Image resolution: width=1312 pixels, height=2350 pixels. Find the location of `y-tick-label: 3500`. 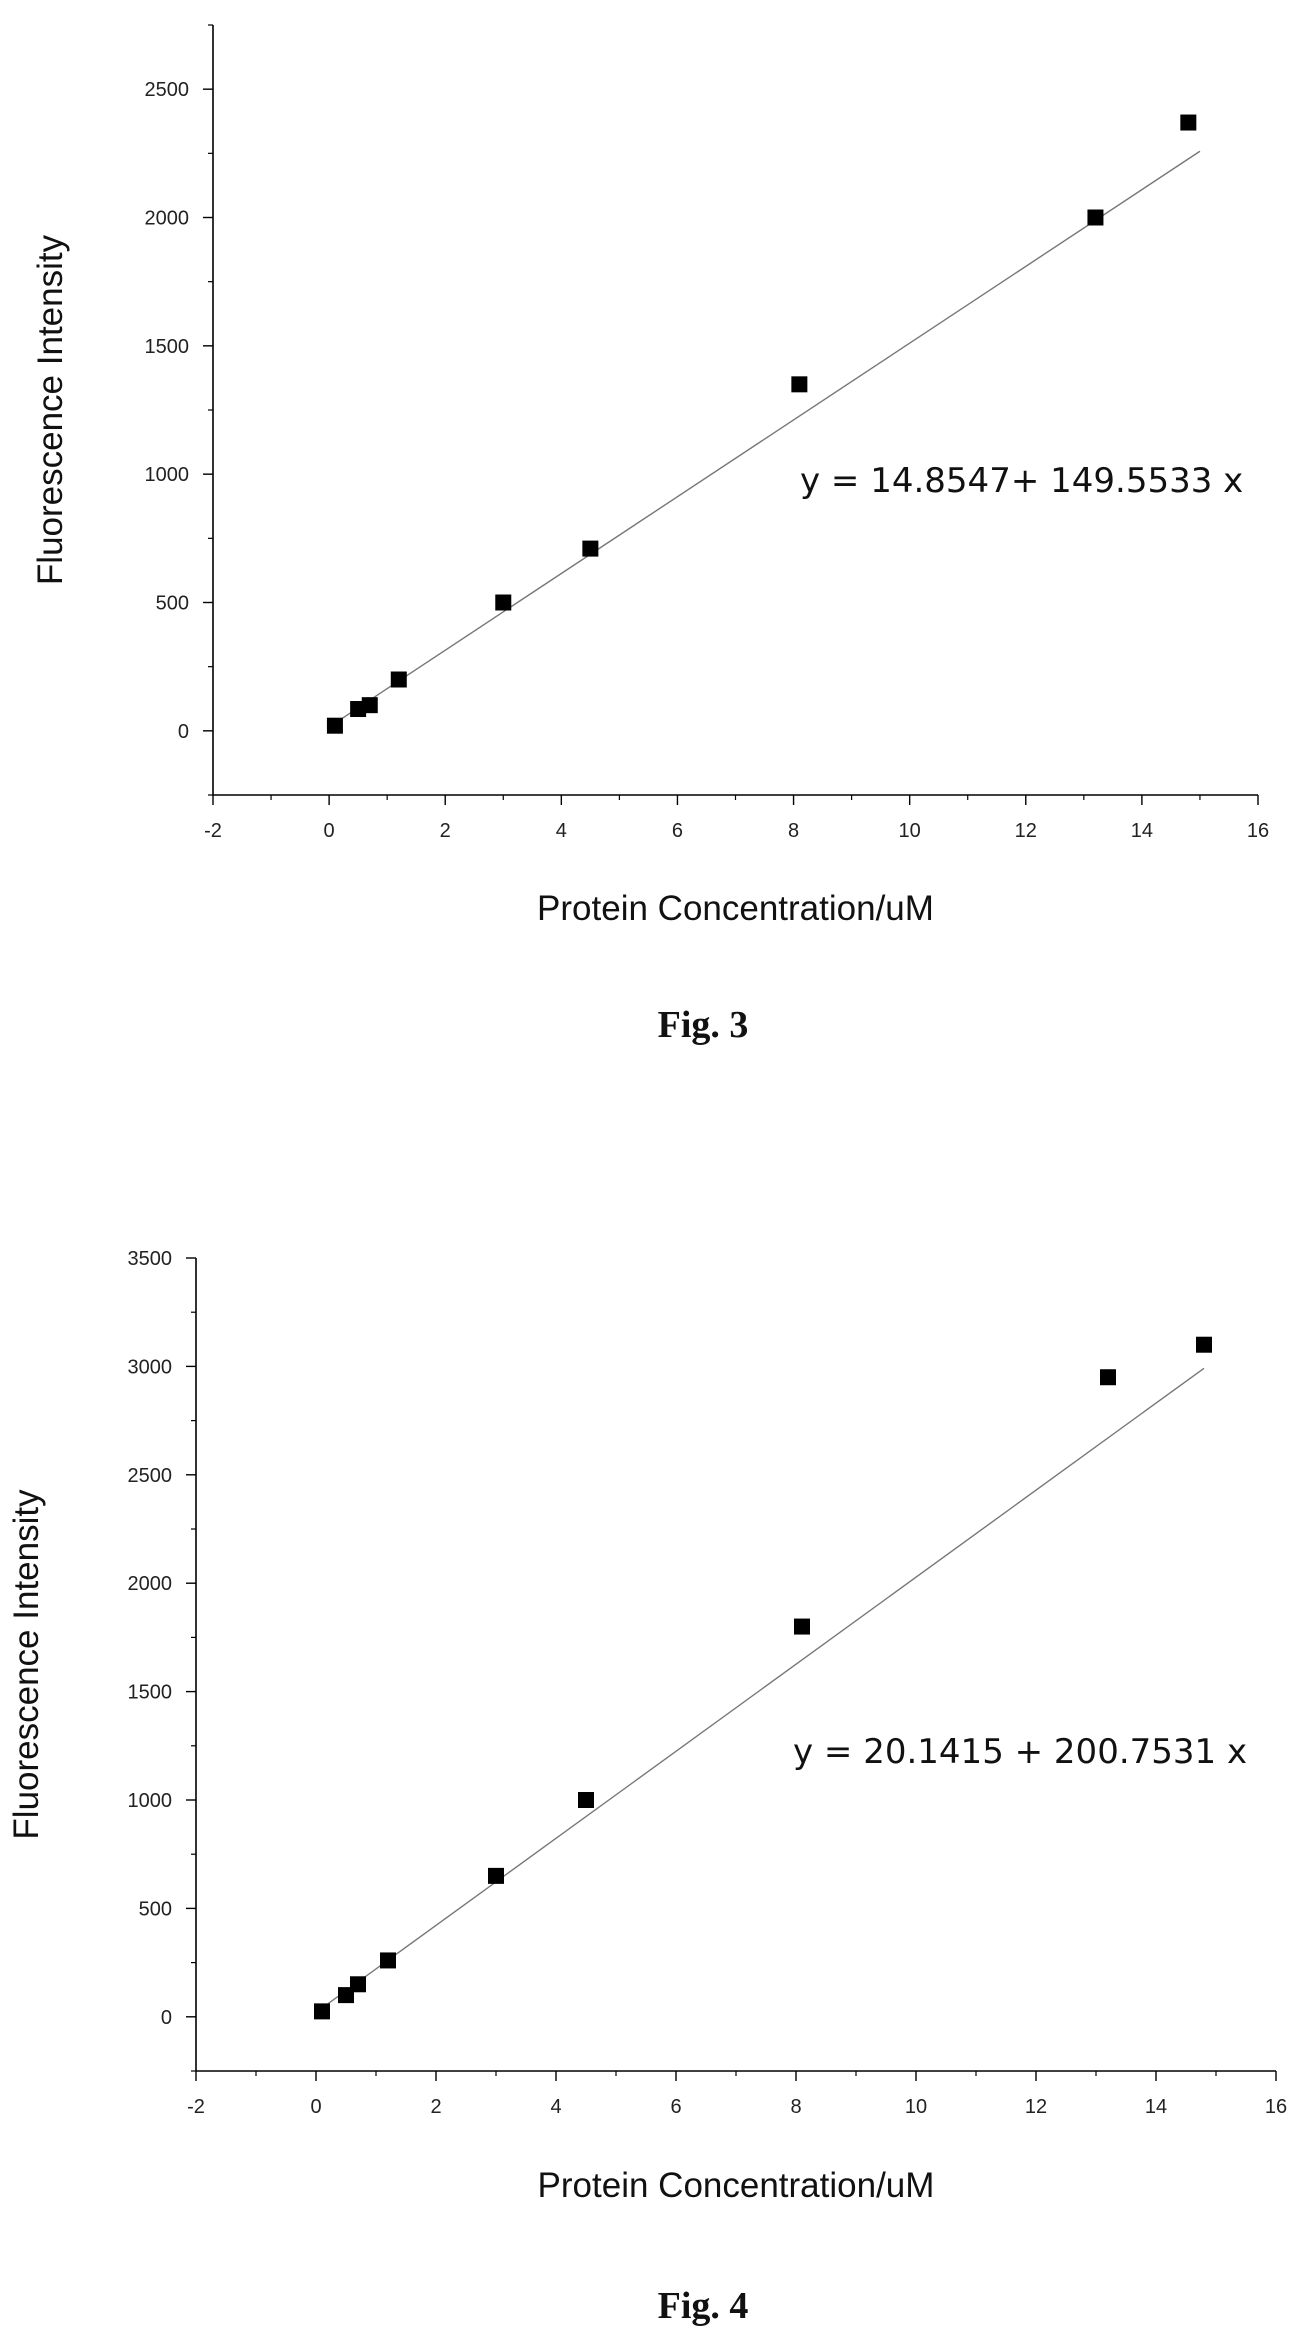

y-tick-label: 3500 is located at coordinates (150, 1259).